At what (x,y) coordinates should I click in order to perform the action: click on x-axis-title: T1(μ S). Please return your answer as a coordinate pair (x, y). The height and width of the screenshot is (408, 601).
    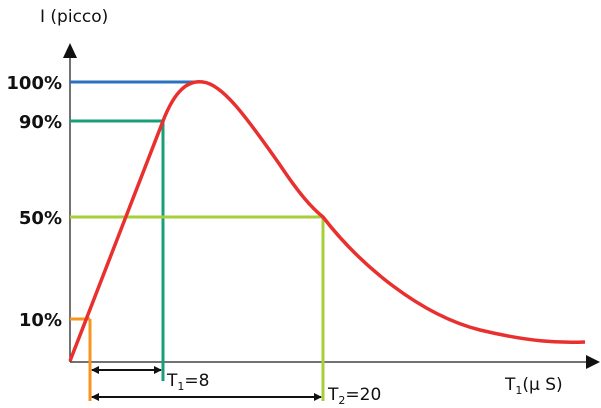
    Looking at the image, I should click on (533, 386).